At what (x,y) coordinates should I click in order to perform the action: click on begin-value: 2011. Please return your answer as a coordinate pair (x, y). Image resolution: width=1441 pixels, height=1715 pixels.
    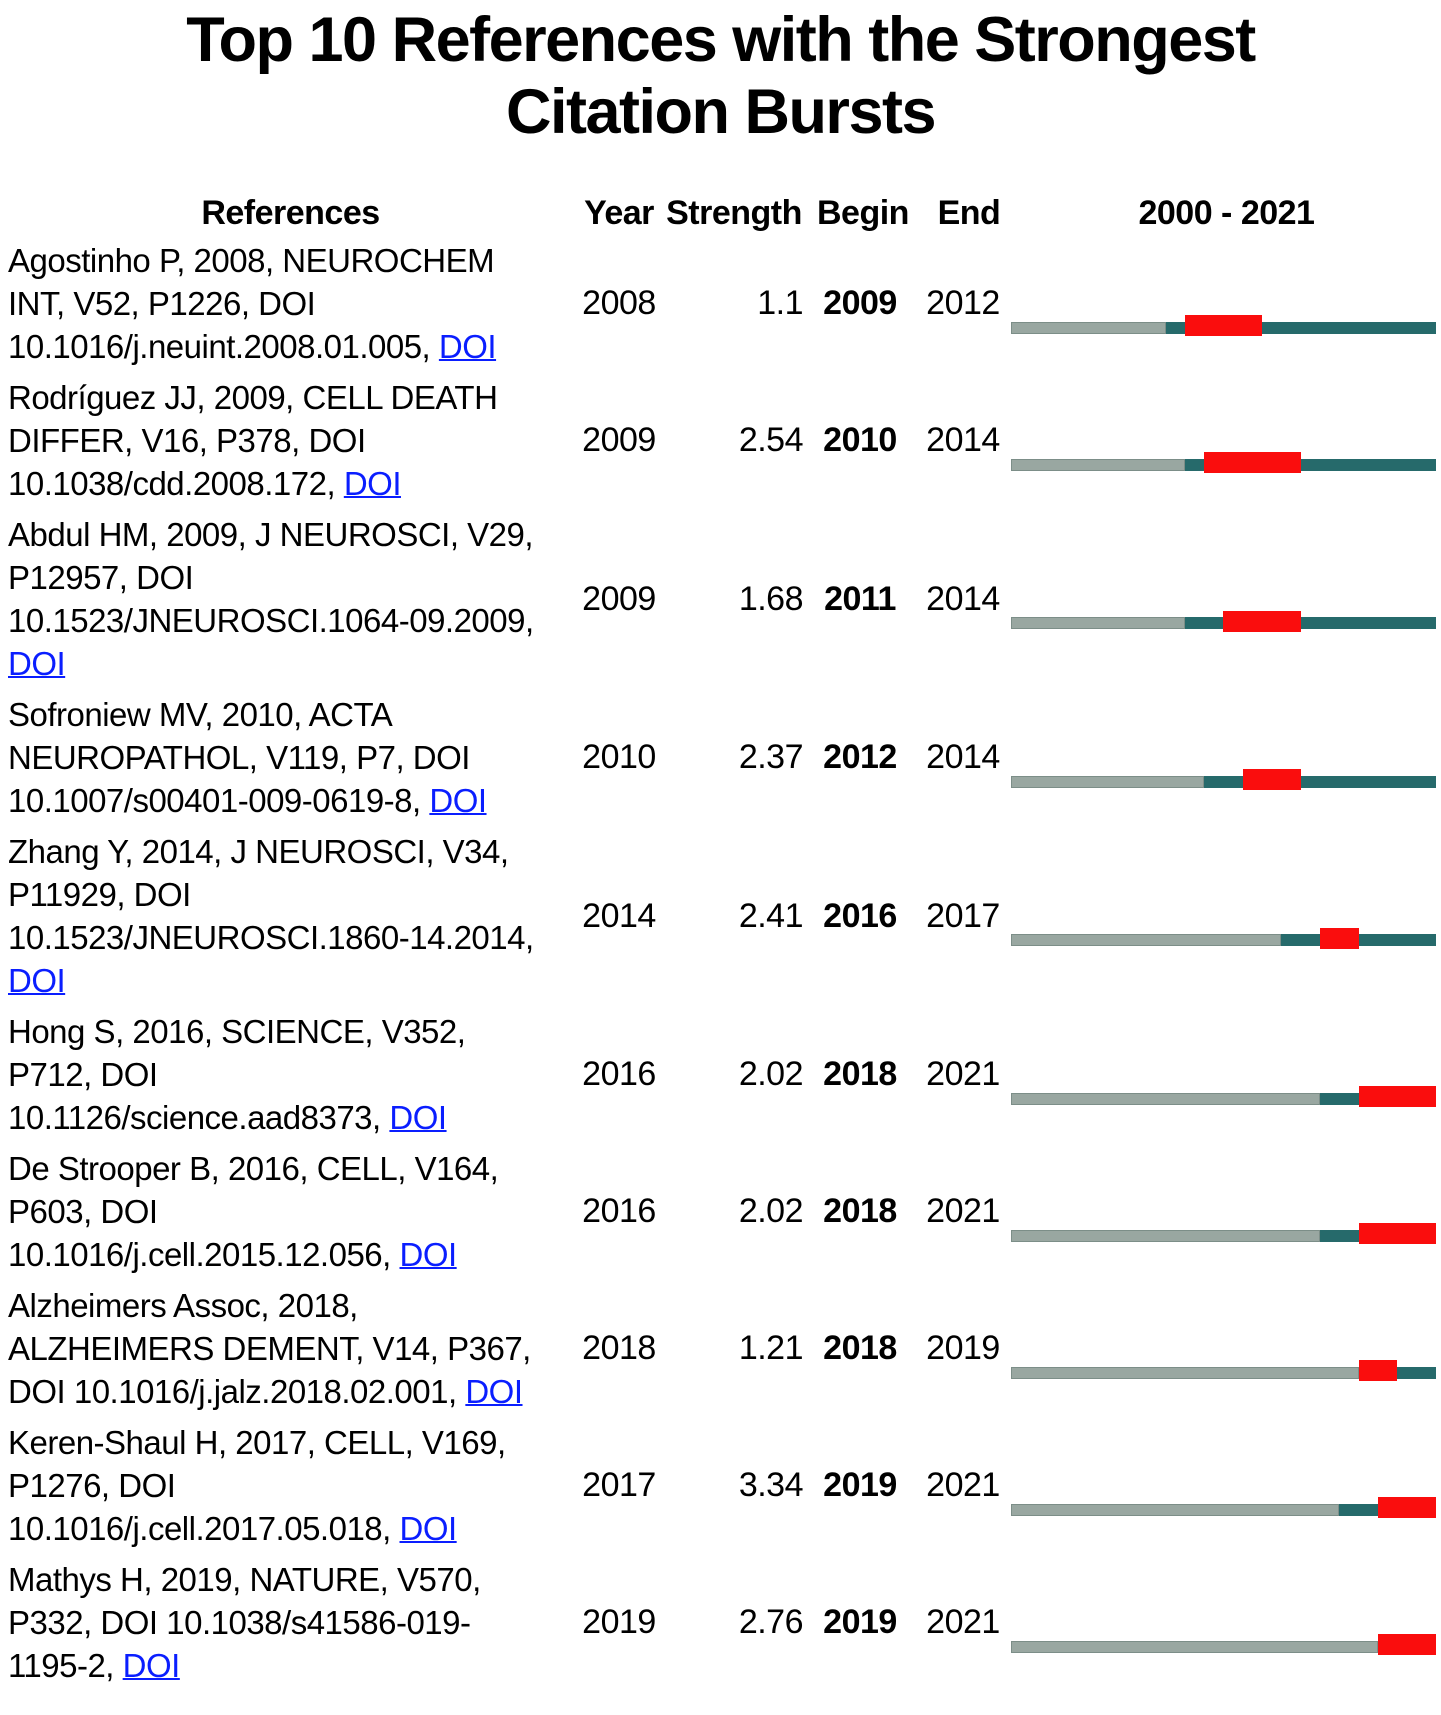
    Looking at the image, I should click on (860, 598).